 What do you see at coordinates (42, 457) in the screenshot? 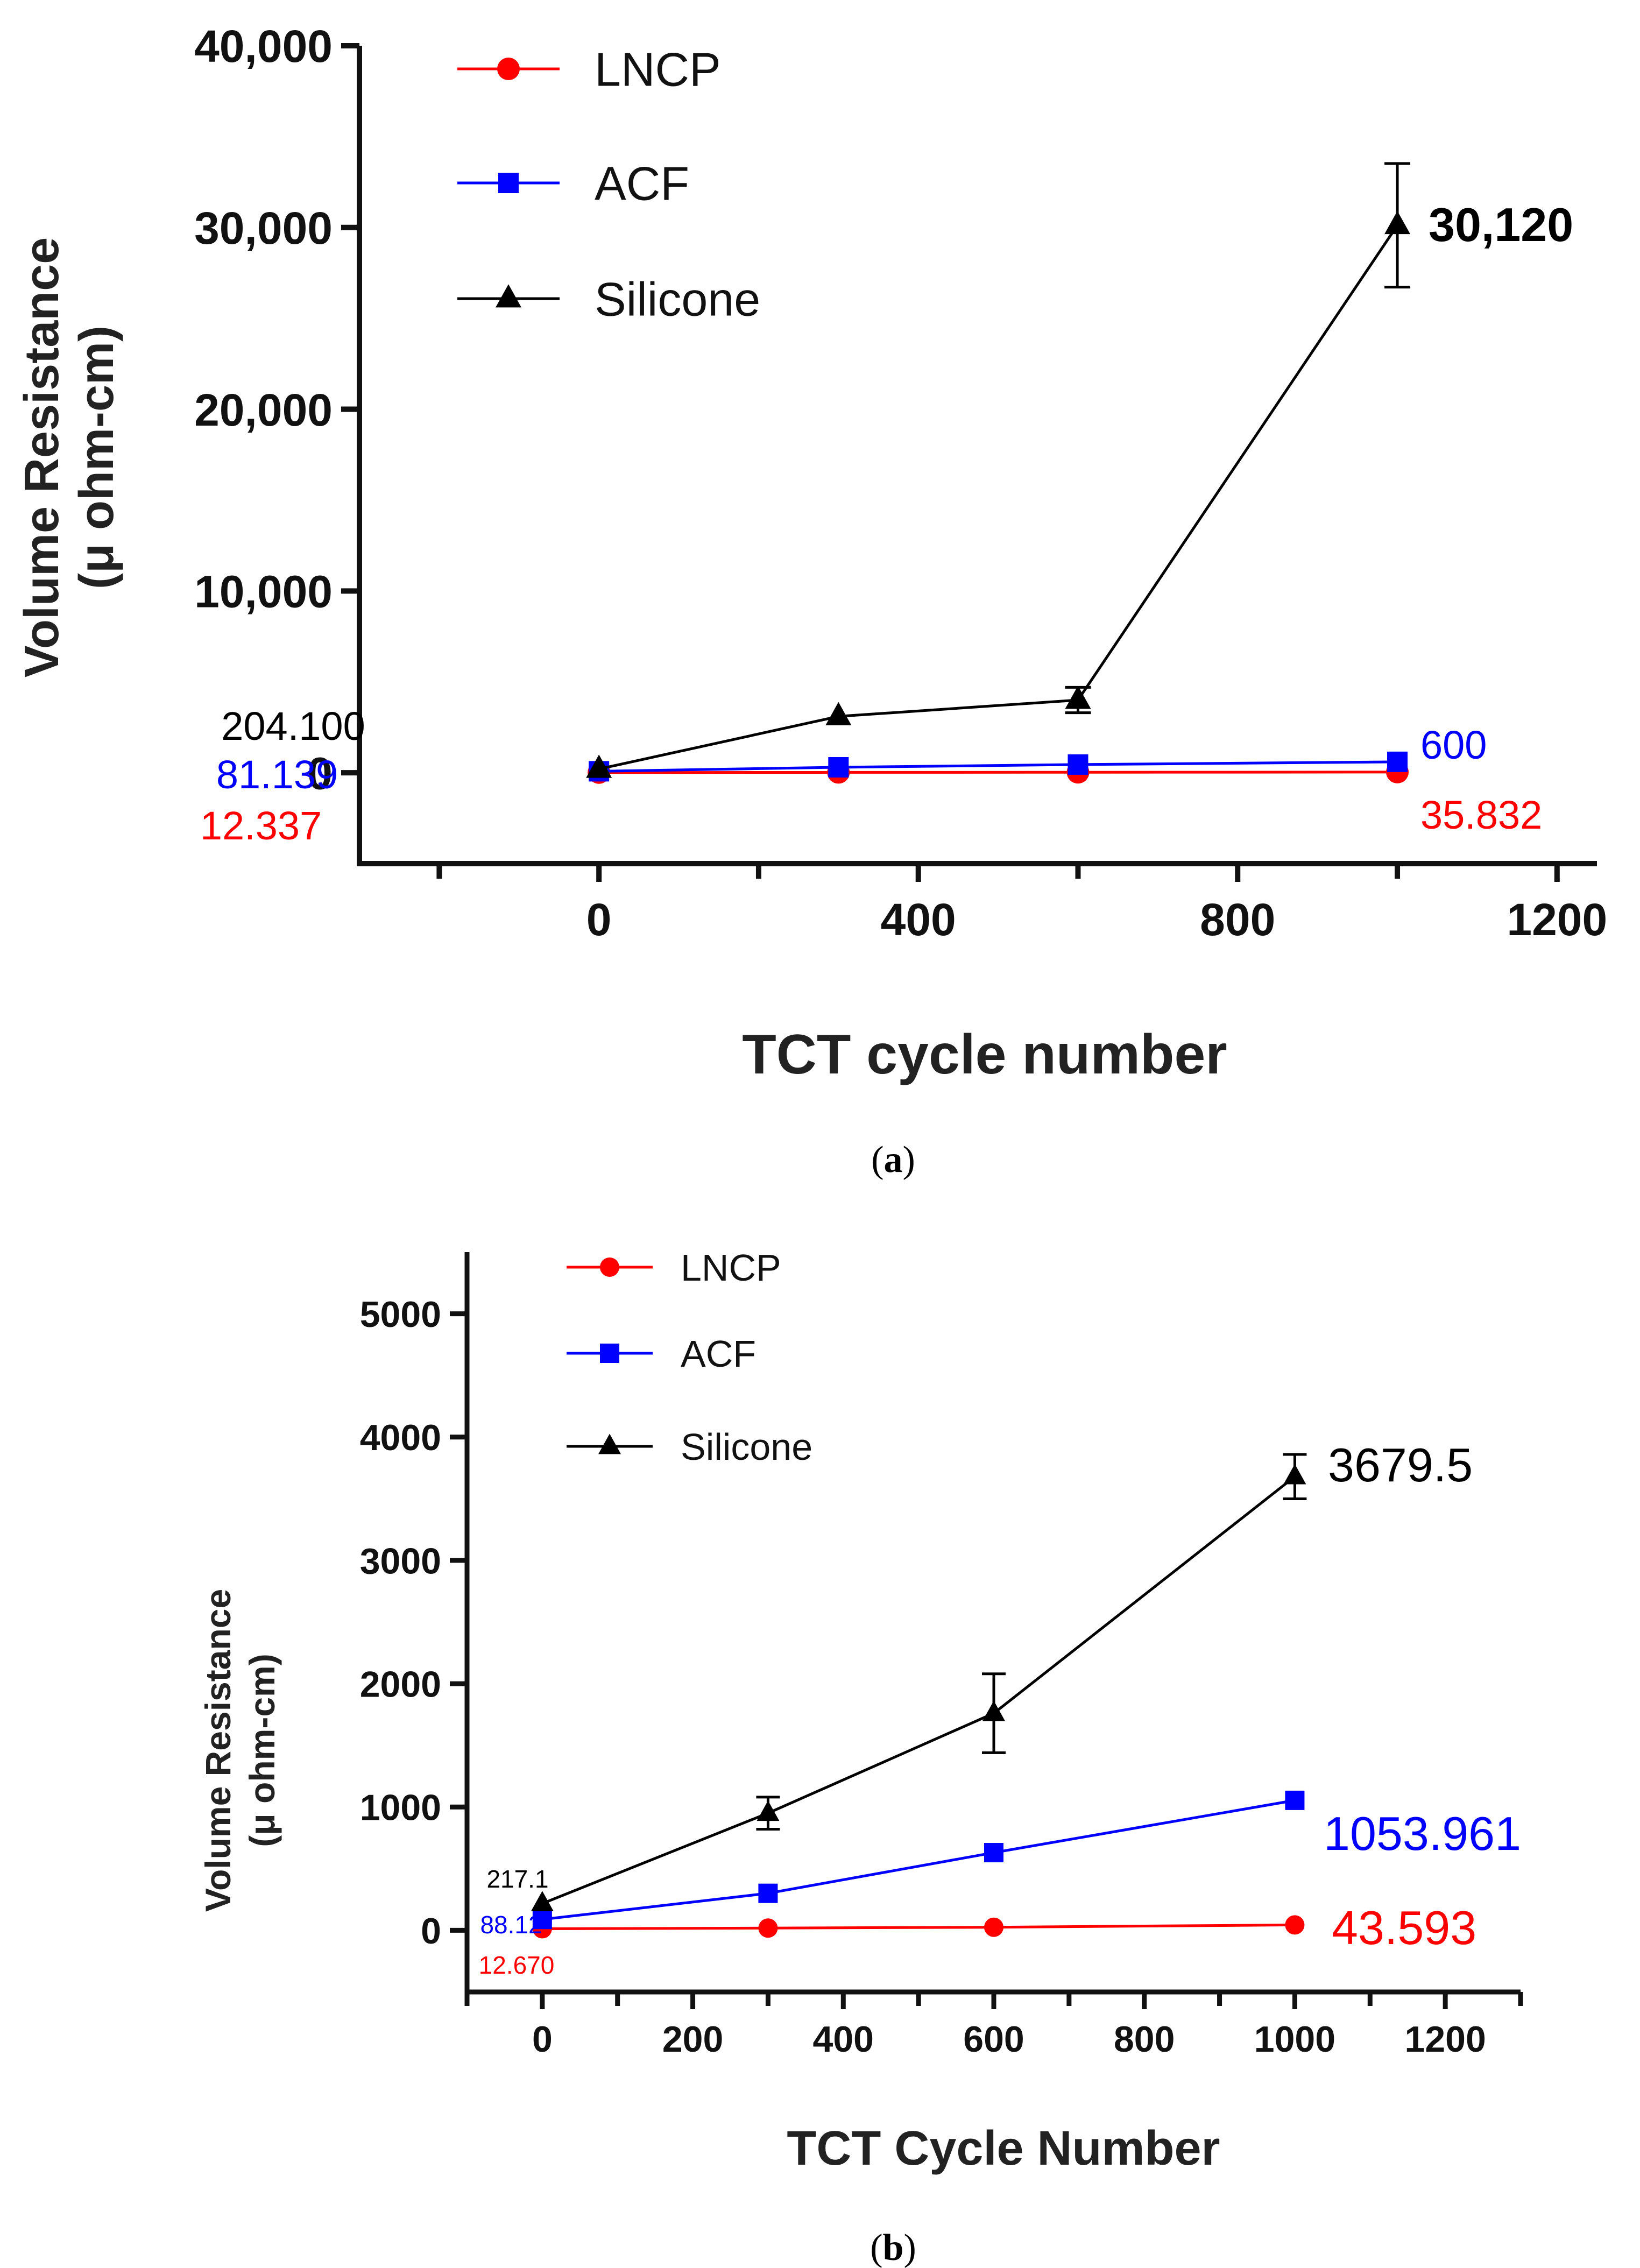
I see `y-axis-title-a-line1: Volume Resistance` at bounding box center [42, 457].